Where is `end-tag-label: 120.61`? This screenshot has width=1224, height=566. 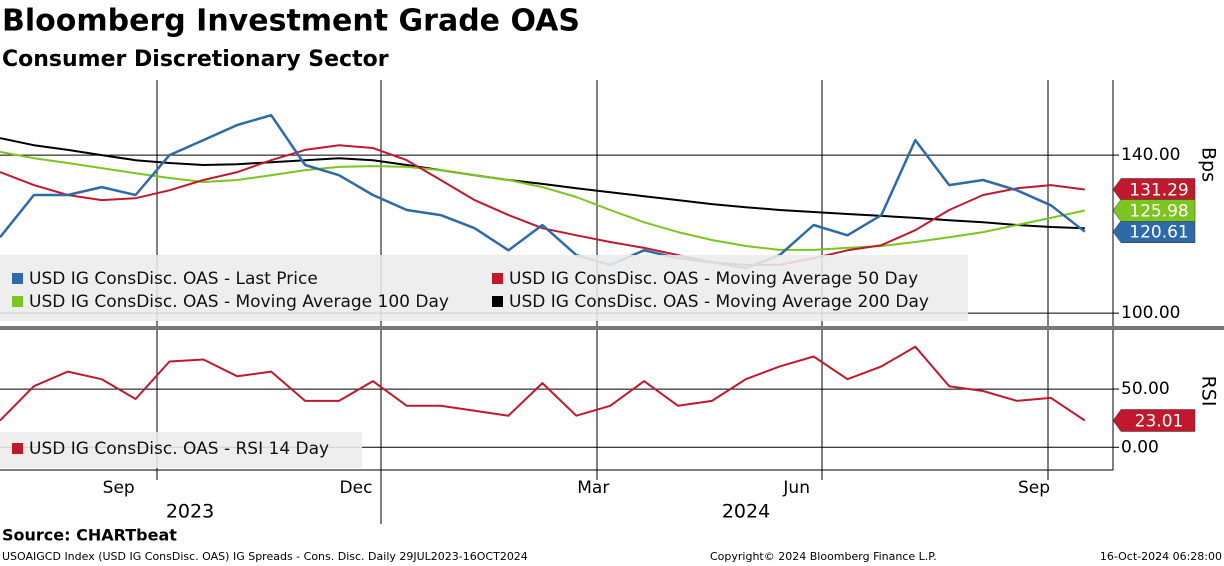
end-tag-label: 120.61 is located at coordinates (1158, 233).